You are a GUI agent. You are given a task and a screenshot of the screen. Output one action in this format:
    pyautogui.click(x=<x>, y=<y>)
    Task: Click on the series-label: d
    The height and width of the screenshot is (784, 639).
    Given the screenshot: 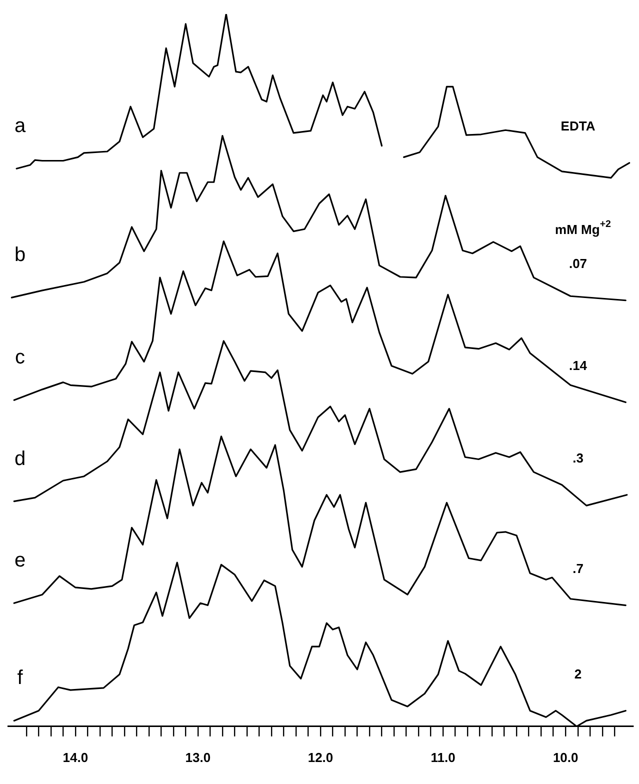 What is the action you would take?
    pyautogui.click(x=20, y=459)
    